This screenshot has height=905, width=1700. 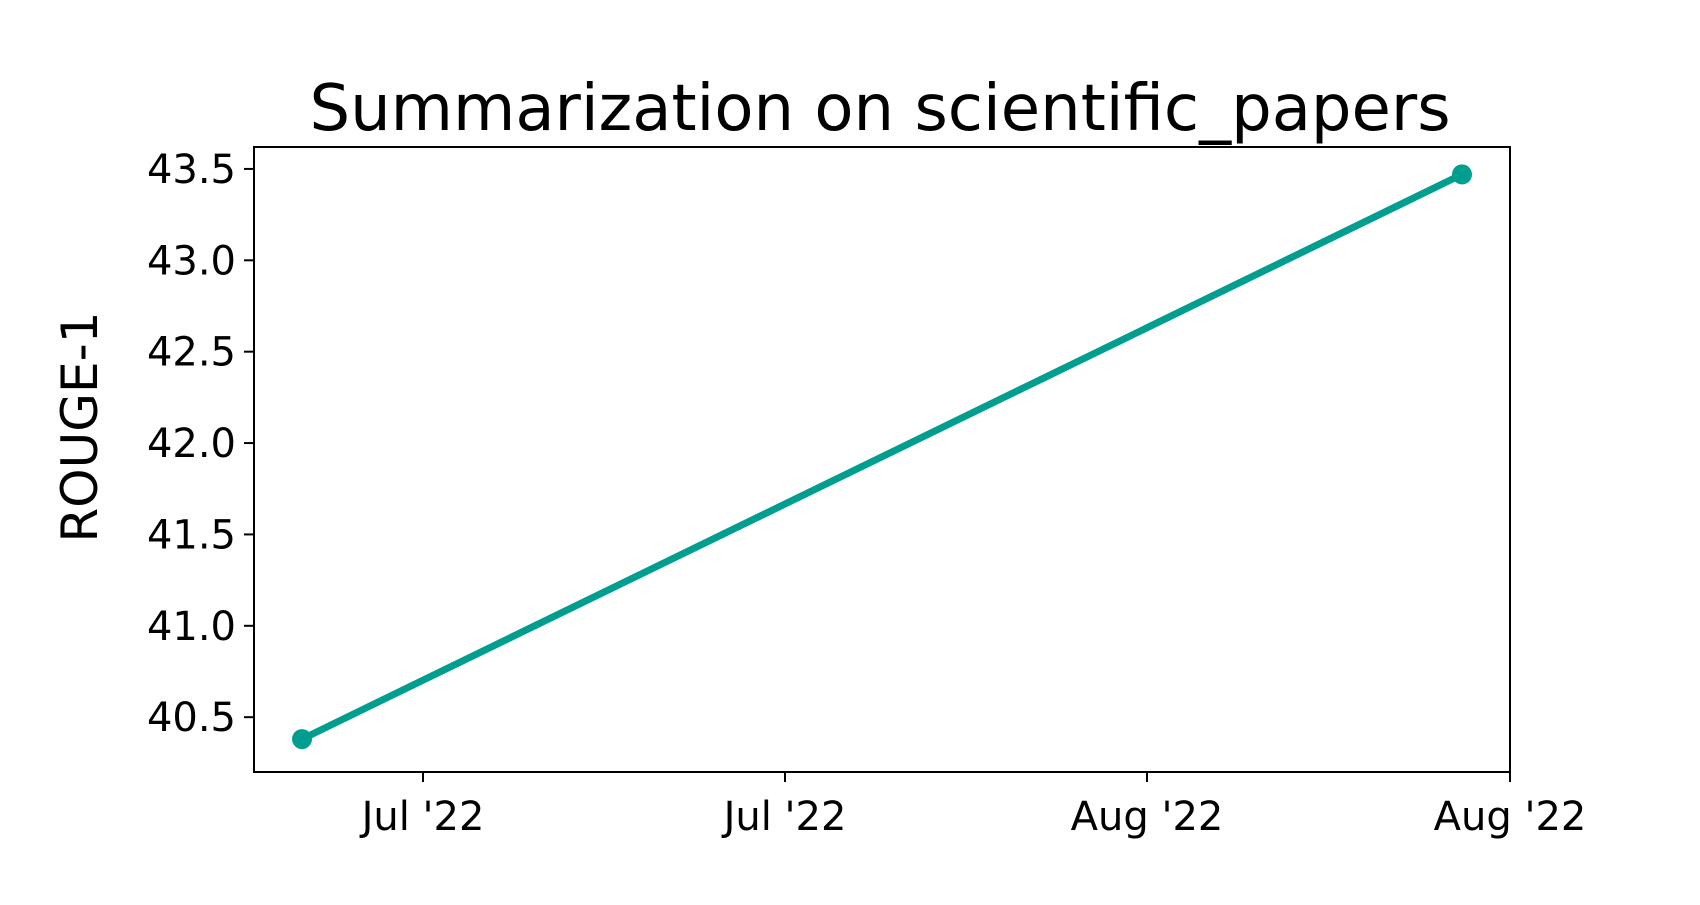 I want to click on y-axis-ticks: 40.5 41.0 41.5 42.0 42.5 43.0 43.5, so click(x=200, y=444).